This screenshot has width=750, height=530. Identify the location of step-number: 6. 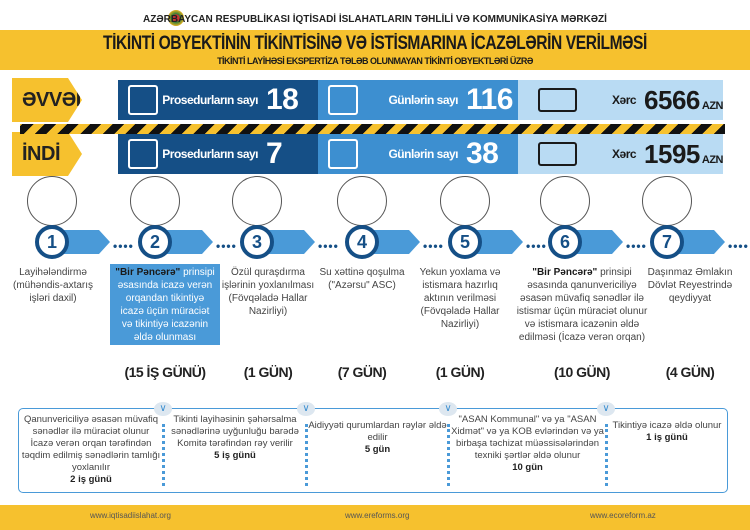
(565, 242).